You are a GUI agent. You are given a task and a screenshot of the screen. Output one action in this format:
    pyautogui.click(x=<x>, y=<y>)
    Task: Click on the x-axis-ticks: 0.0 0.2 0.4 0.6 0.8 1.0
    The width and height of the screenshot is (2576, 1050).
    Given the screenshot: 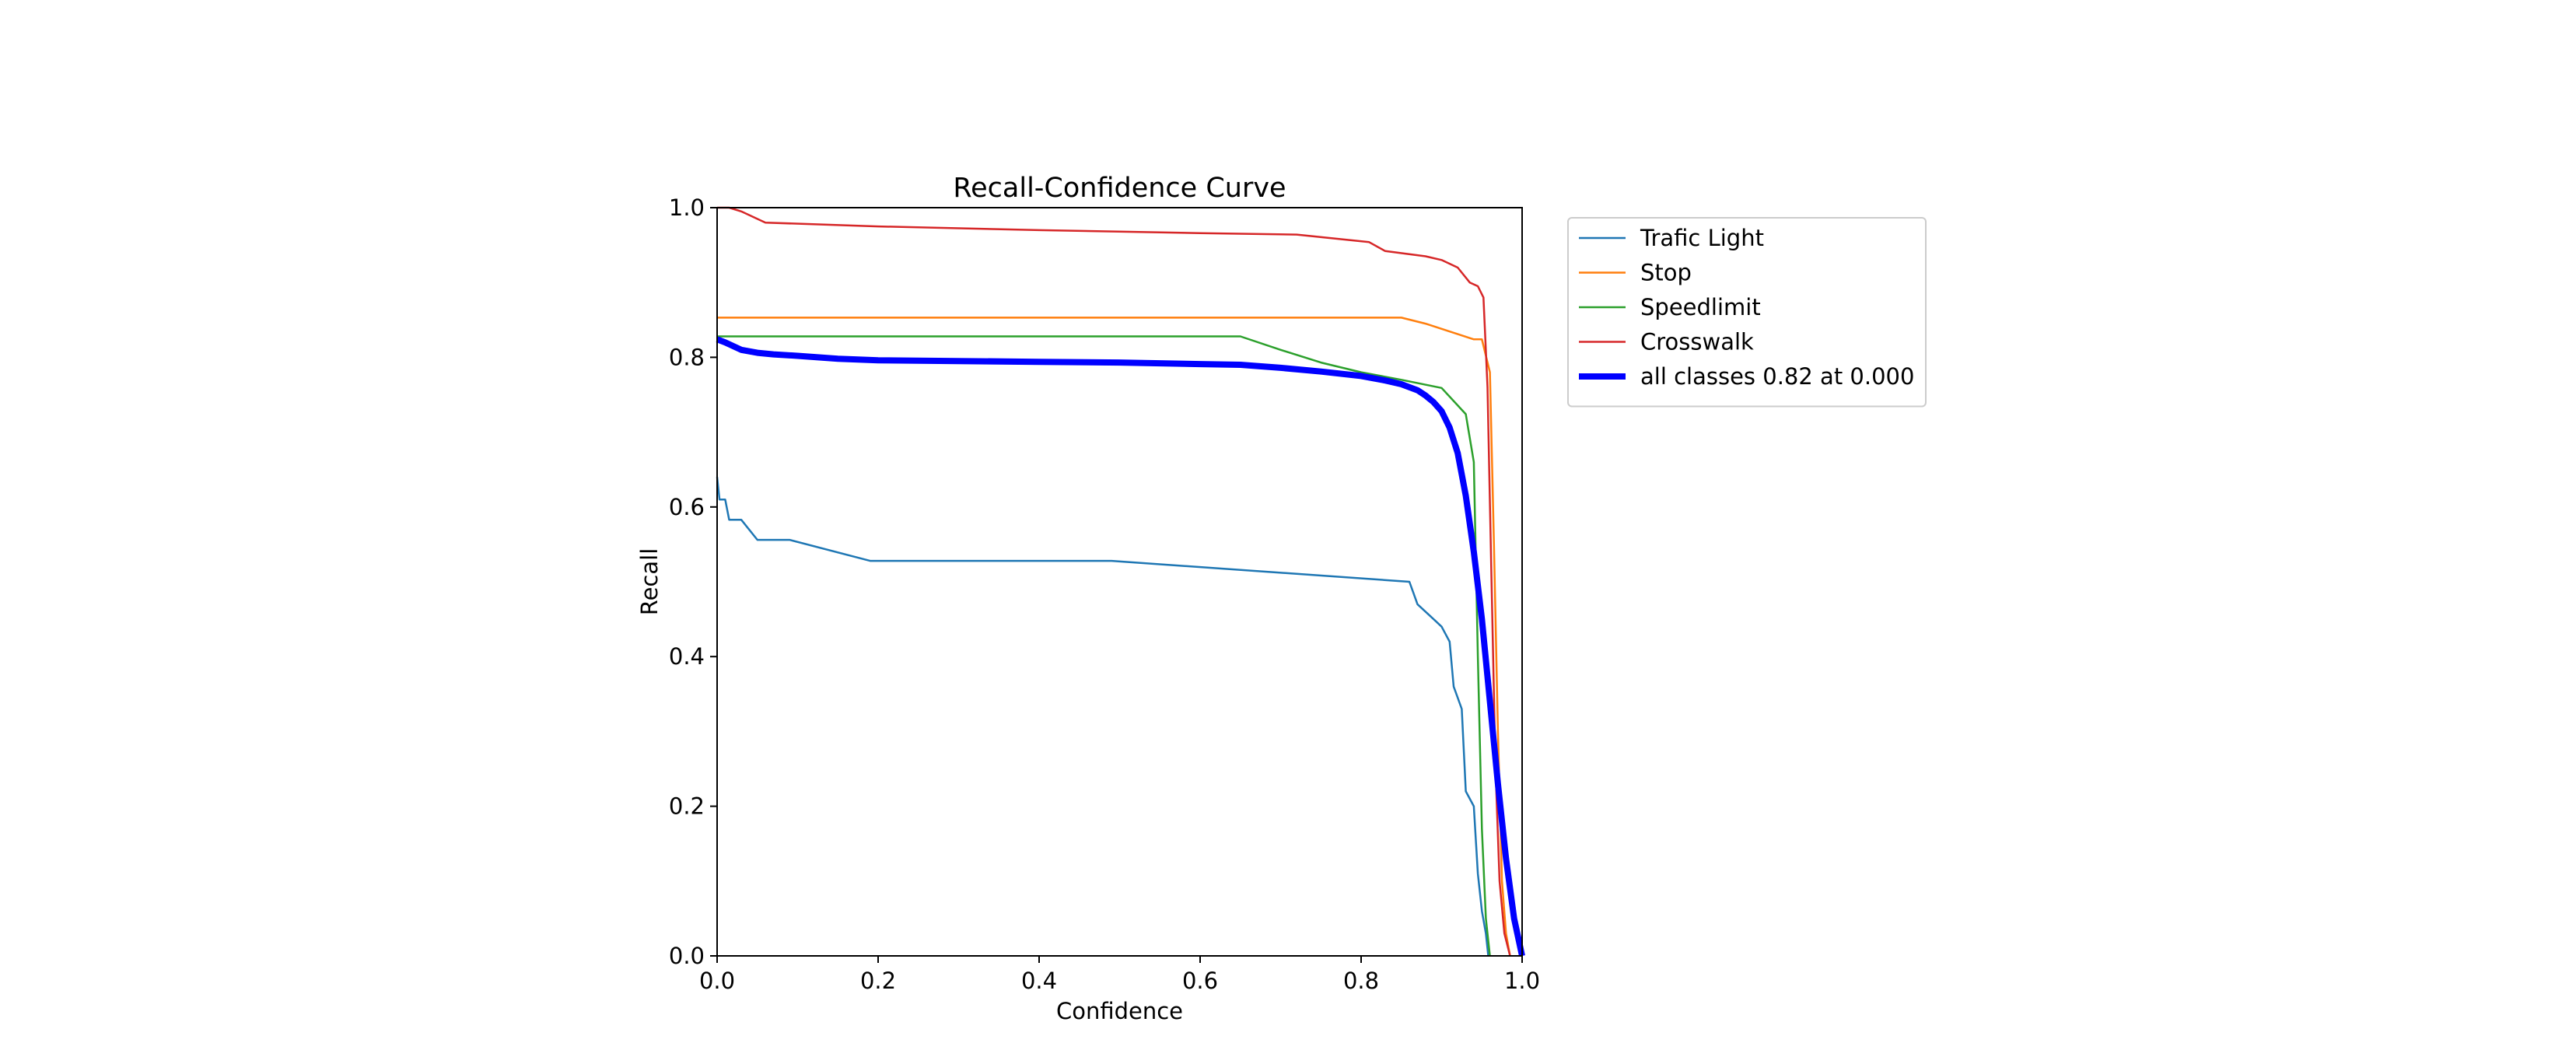 What is the action you would take?
    pyautogui.click(x=1119, y=975)
    